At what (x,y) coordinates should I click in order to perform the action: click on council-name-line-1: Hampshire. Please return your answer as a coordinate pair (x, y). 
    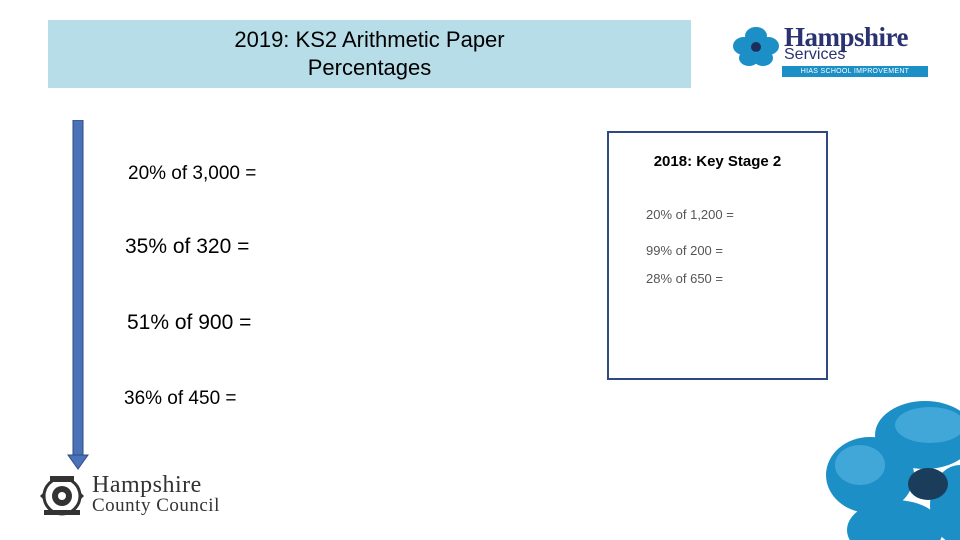
    Looking at the image, I should click on (147, 485).